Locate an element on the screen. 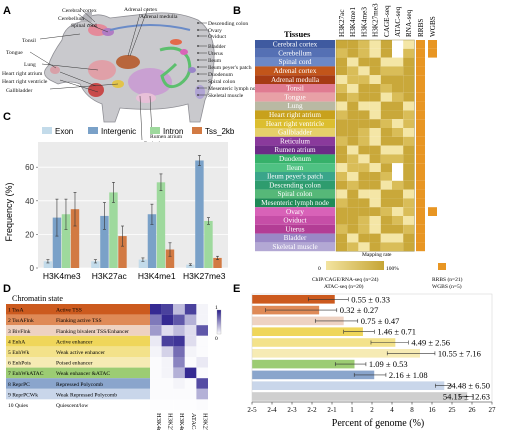 The width and height of the screenshot is (512, 430). mapping-rate-grid is located at coordinates (375, 145).